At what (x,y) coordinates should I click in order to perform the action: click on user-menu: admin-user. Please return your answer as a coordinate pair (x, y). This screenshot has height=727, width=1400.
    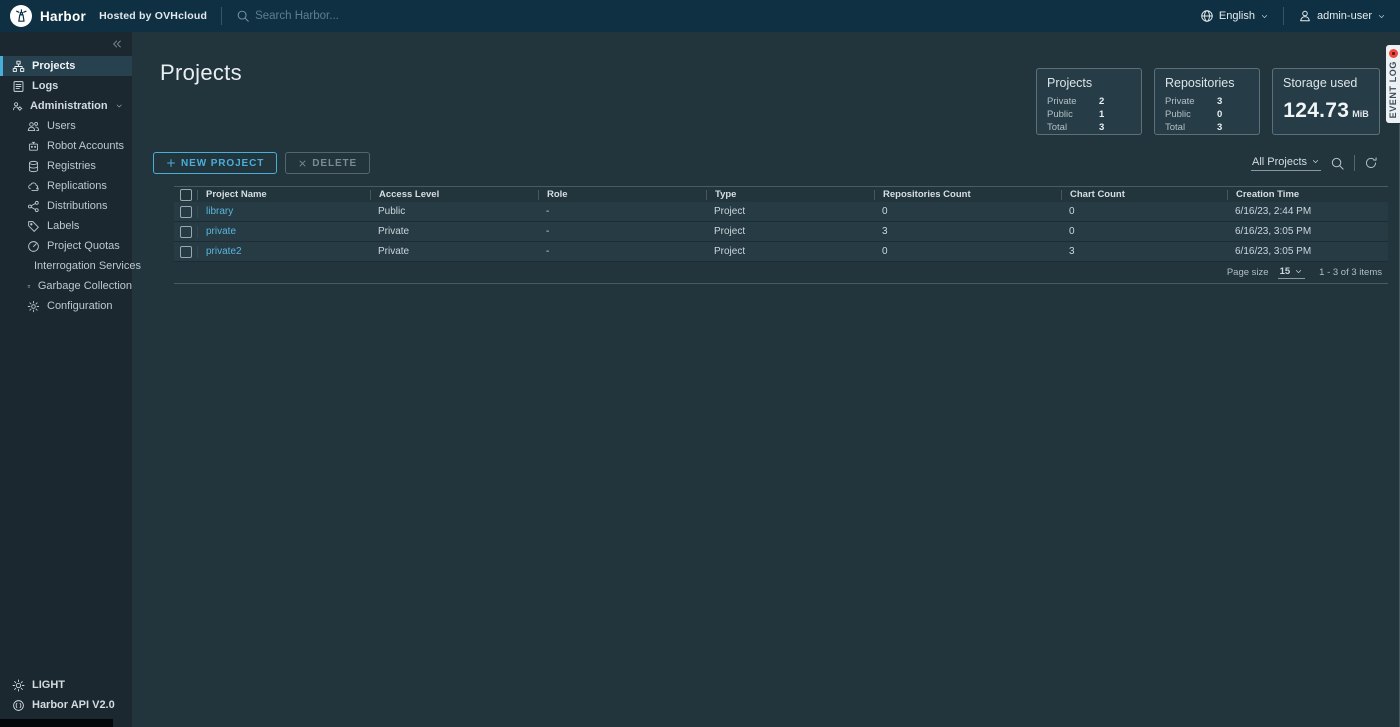
    Looking at the image, I should click on (1342, 16).